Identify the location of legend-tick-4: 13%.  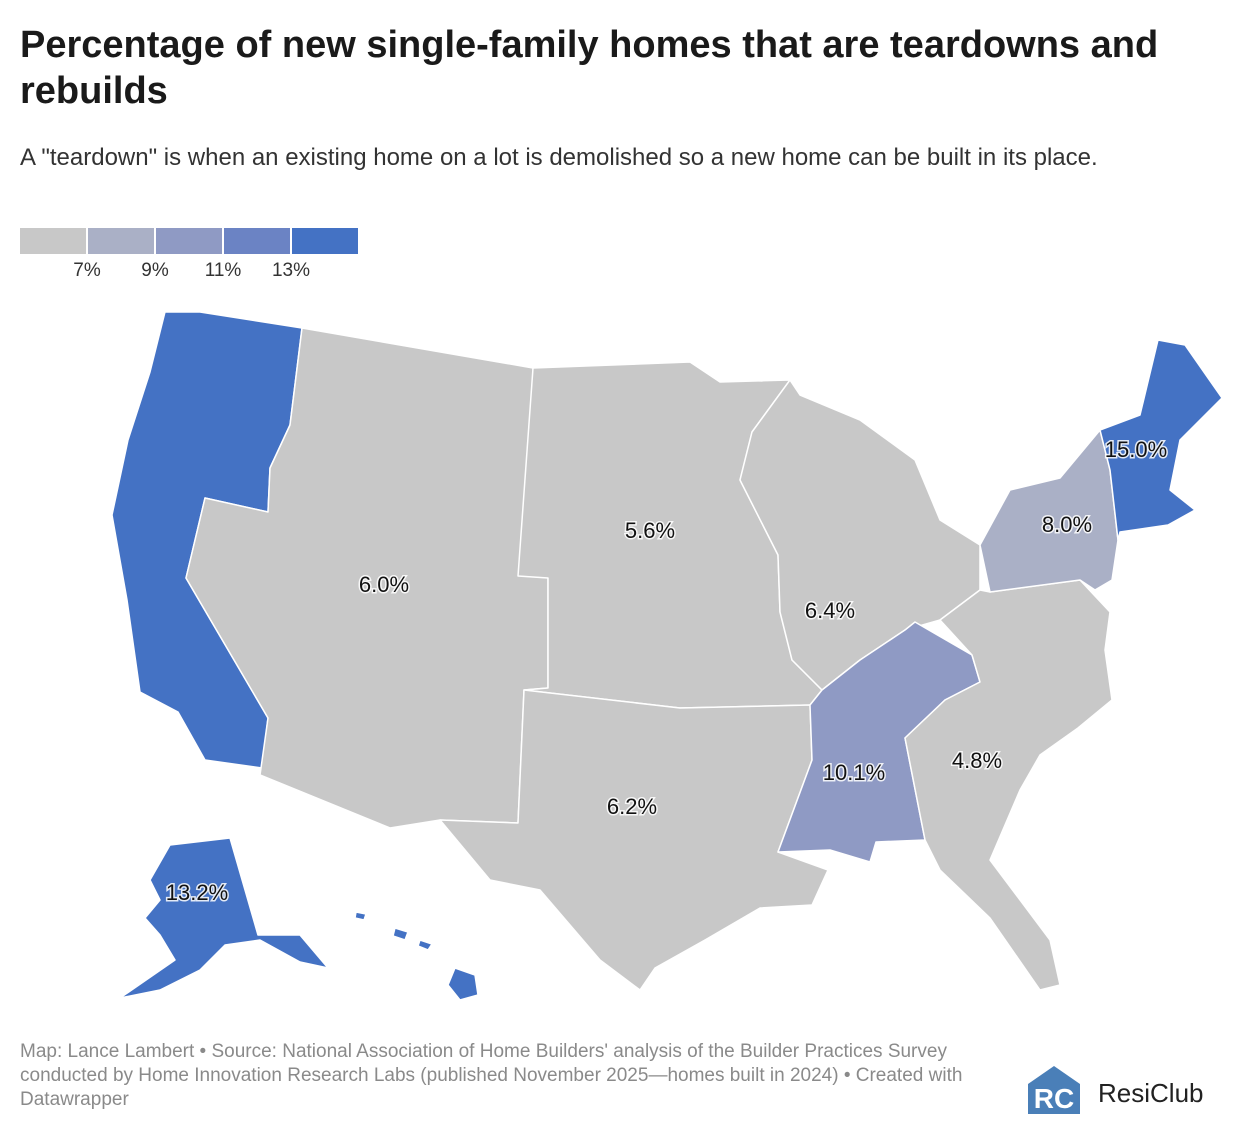
(291, 270).